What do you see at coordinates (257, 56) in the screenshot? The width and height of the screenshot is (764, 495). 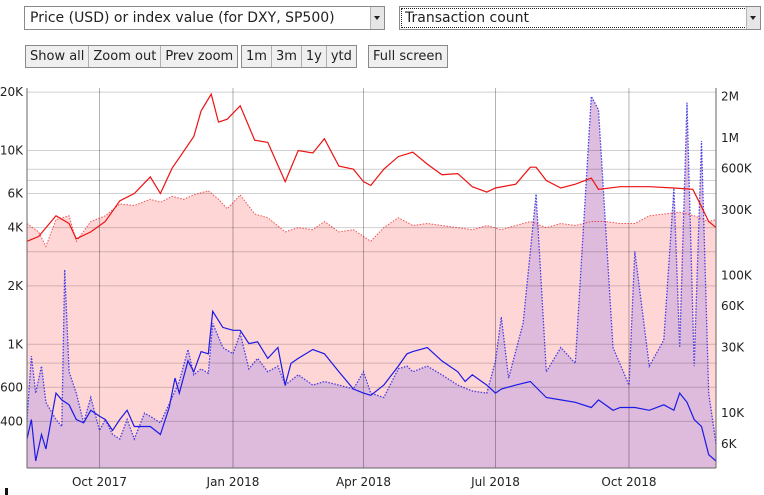 I see `range-1m-button: 1m` at bounding box center [257, 56].